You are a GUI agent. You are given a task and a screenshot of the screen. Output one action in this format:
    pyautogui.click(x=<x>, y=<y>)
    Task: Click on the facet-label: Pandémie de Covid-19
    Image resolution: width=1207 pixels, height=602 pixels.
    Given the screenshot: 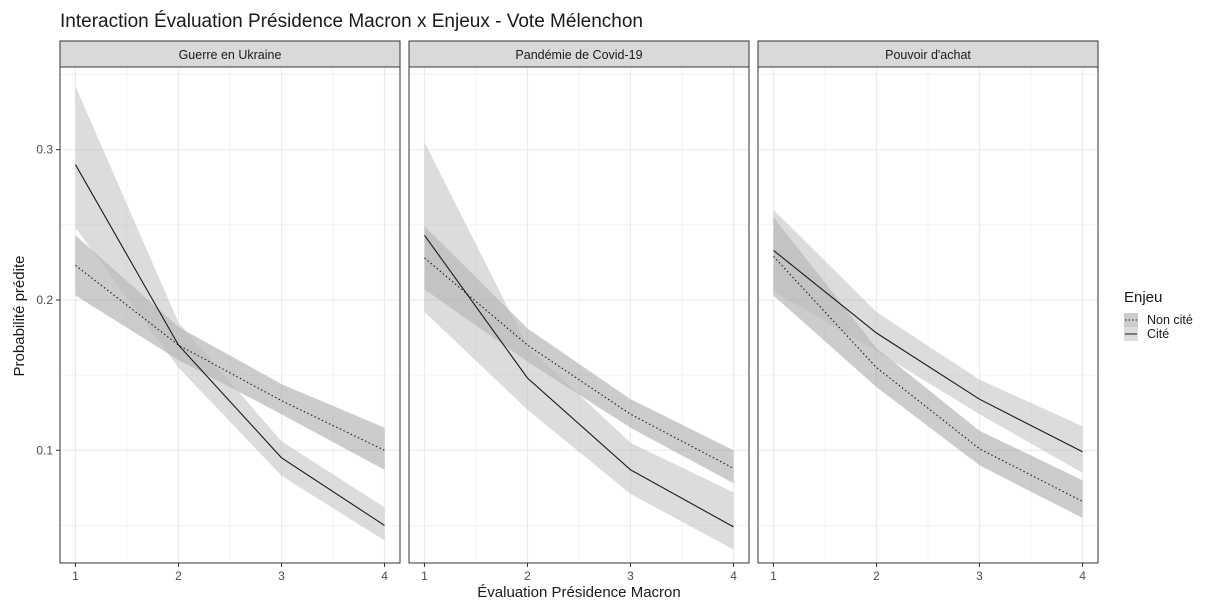 What is the action you would take?
    pyautogui.click(x=578, y=55)
    